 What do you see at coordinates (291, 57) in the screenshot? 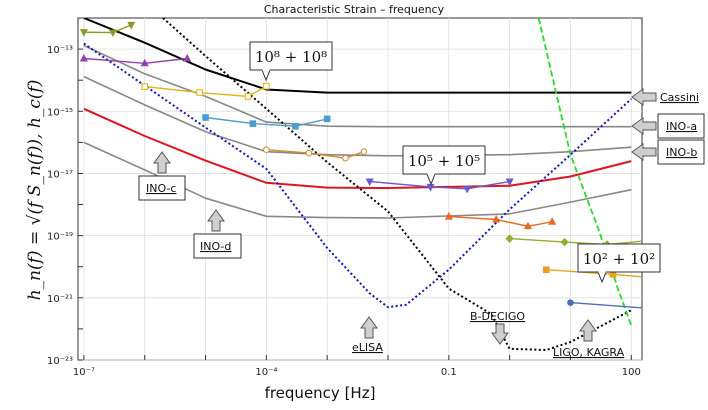
I see `svg-text: 10⁸ + 10⁸` at bounding box center [291, 57].